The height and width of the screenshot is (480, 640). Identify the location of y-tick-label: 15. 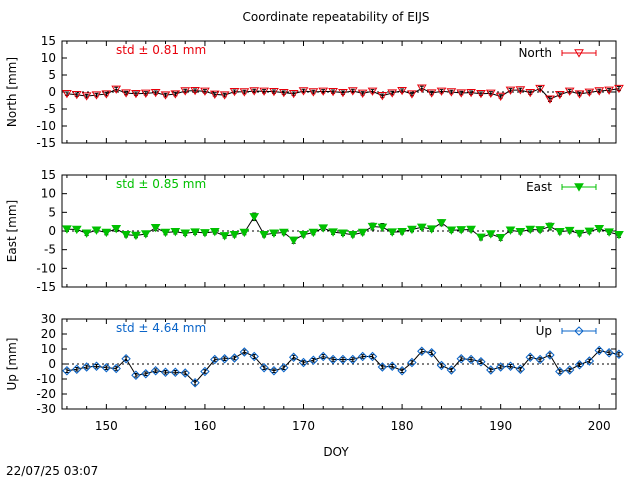
(48, 175).